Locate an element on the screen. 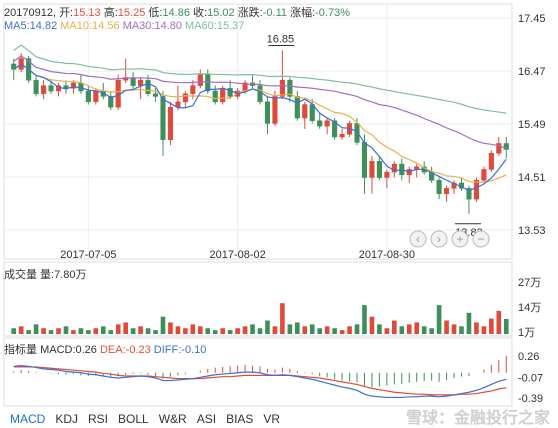  date-label: 20170912, is located at coordinates (30, 13).